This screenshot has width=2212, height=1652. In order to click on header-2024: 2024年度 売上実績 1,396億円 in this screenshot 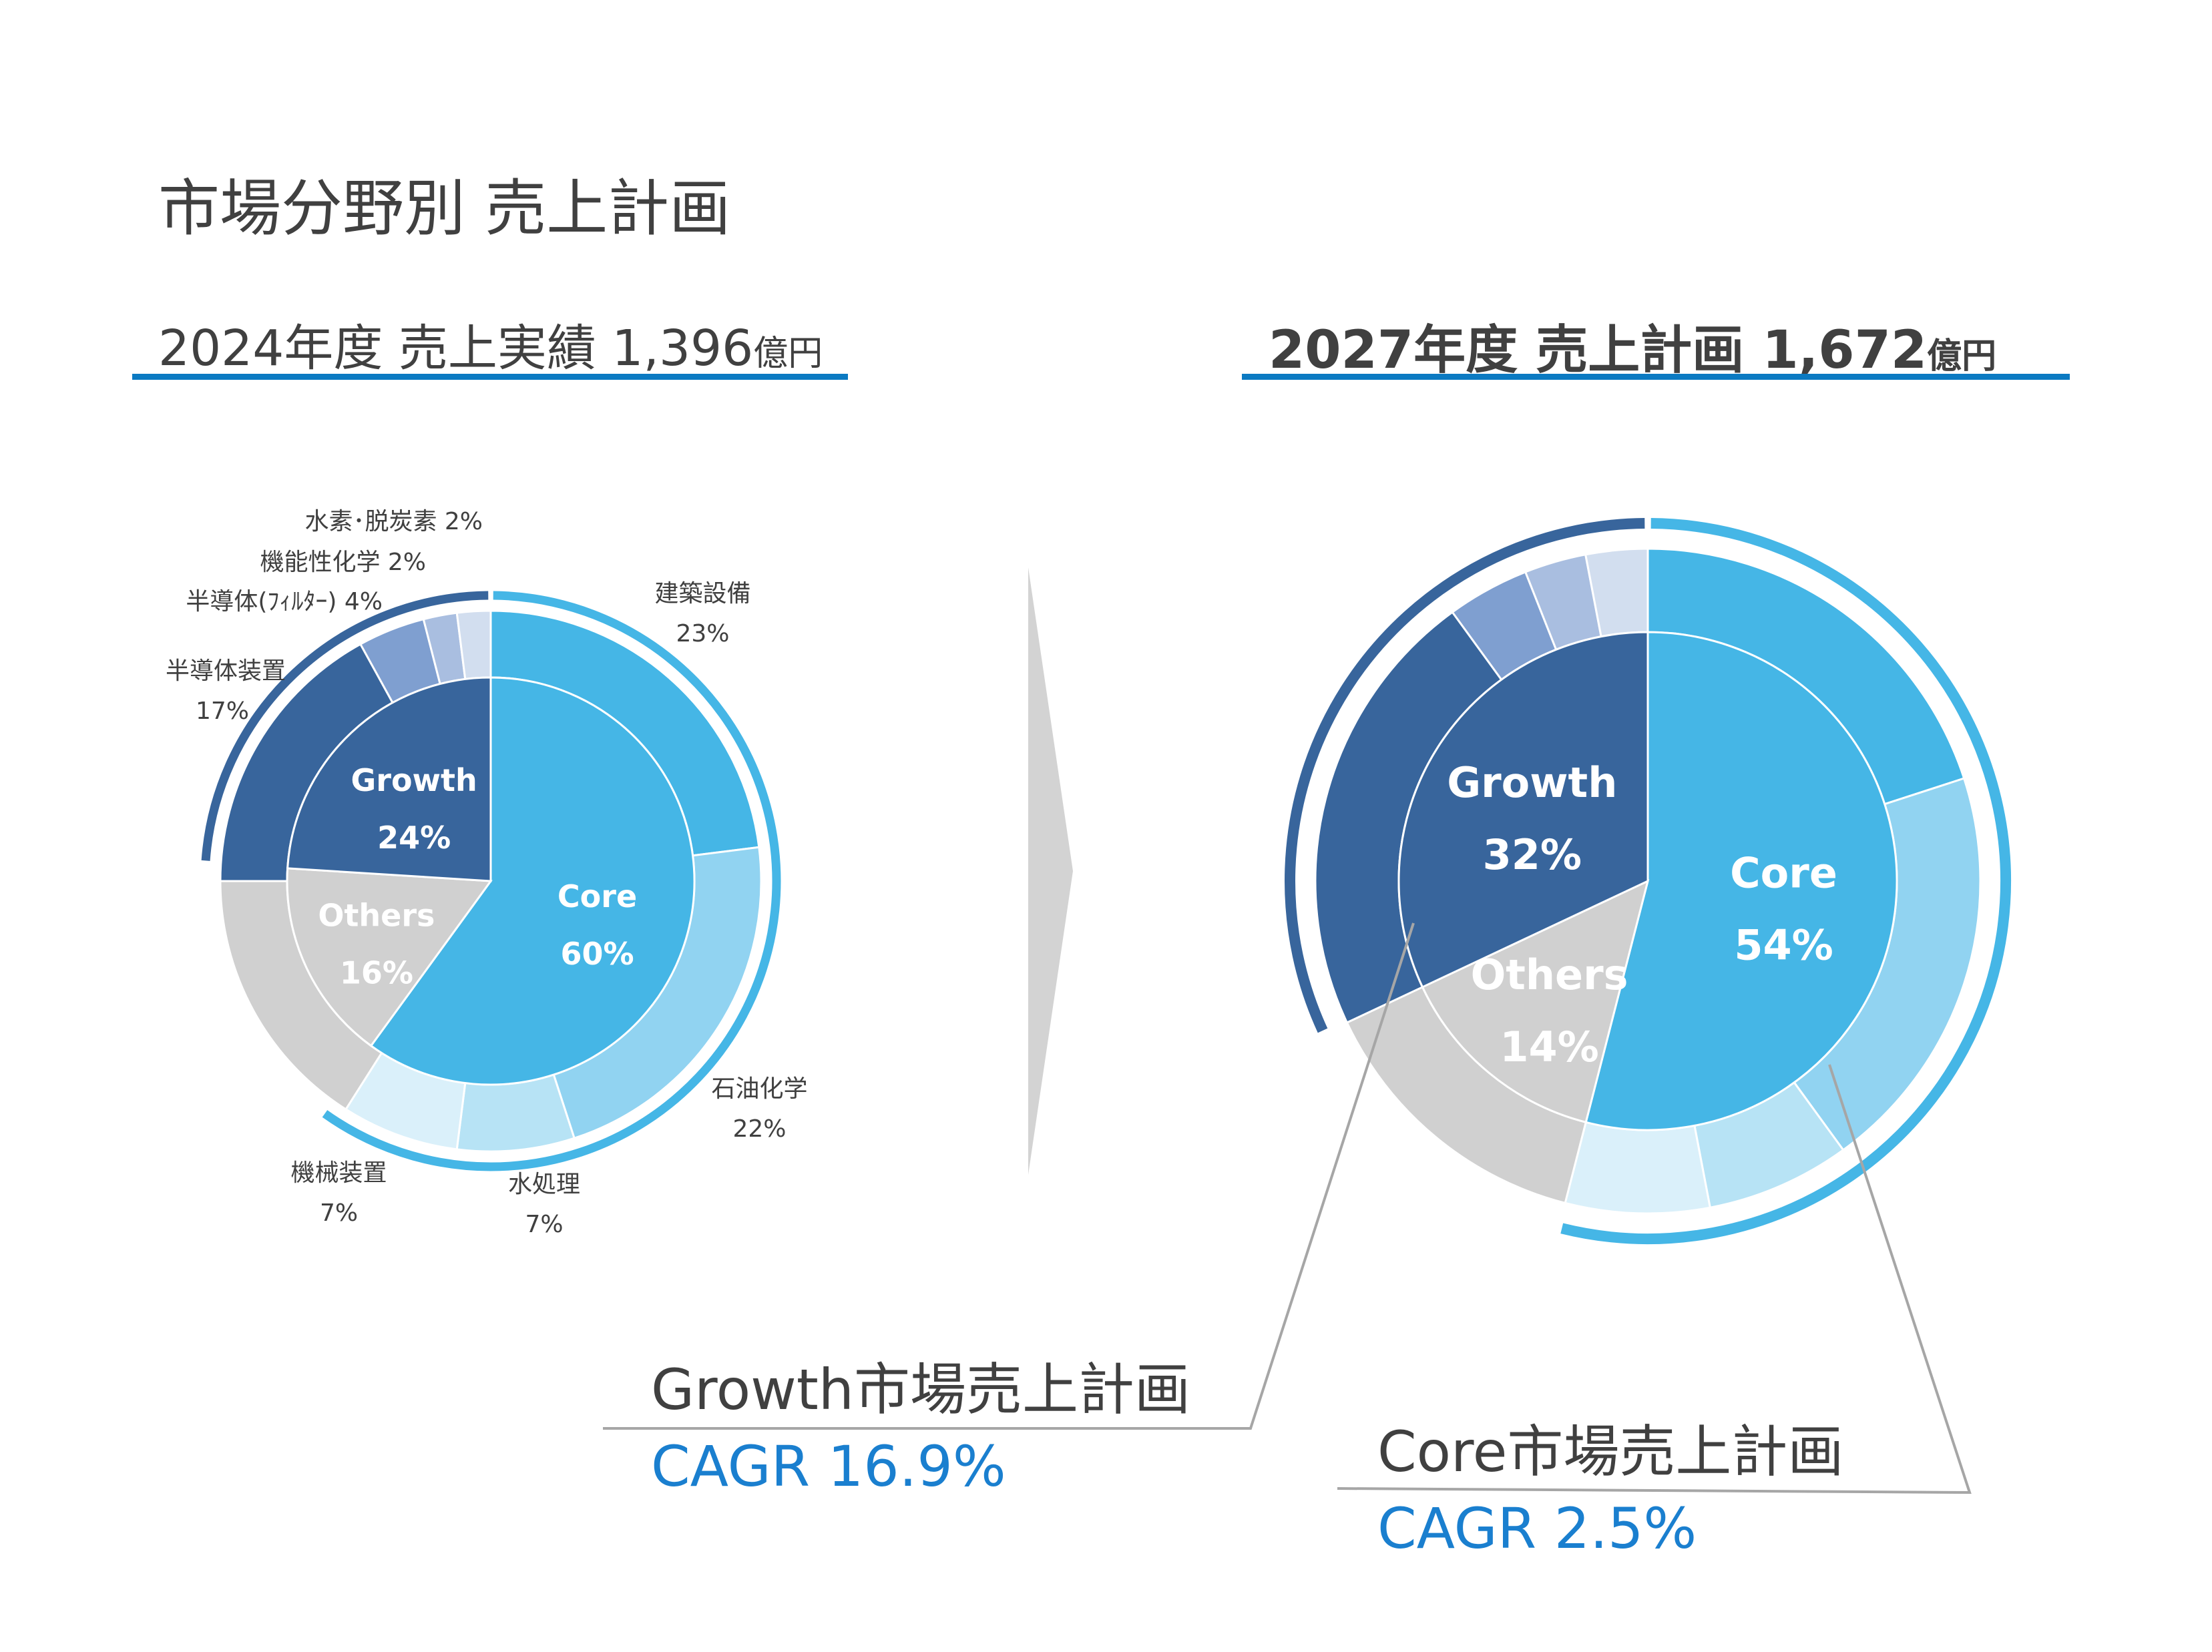, I will do `click(490, 344)`.